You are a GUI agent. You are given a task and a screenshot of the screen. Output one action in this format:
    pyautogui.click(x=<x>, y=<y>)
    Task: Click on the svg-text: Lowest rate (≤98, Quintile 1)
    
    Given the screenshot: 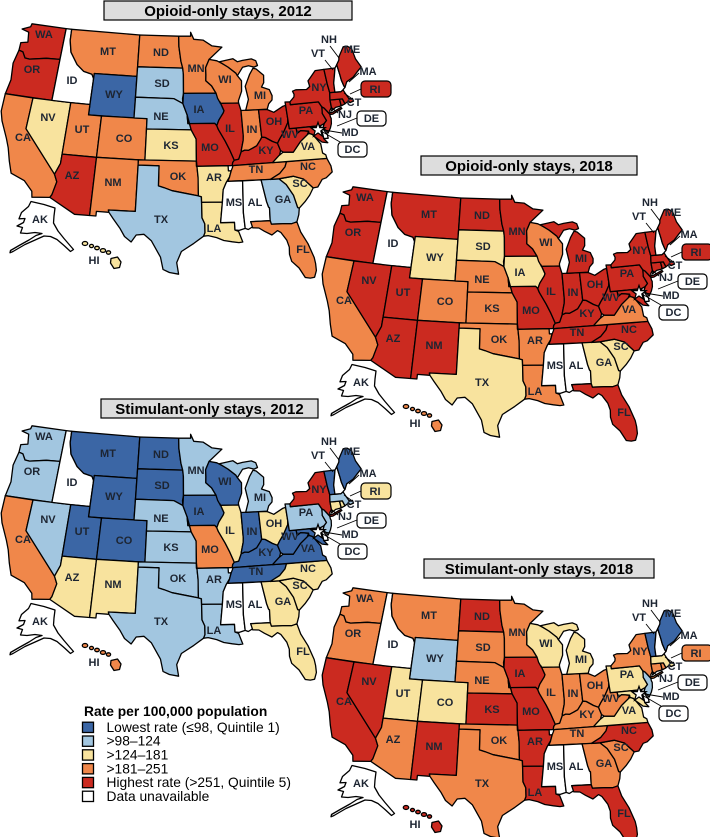 What is the action you would take?
    pyautogui.click(x=193, y=727)
    